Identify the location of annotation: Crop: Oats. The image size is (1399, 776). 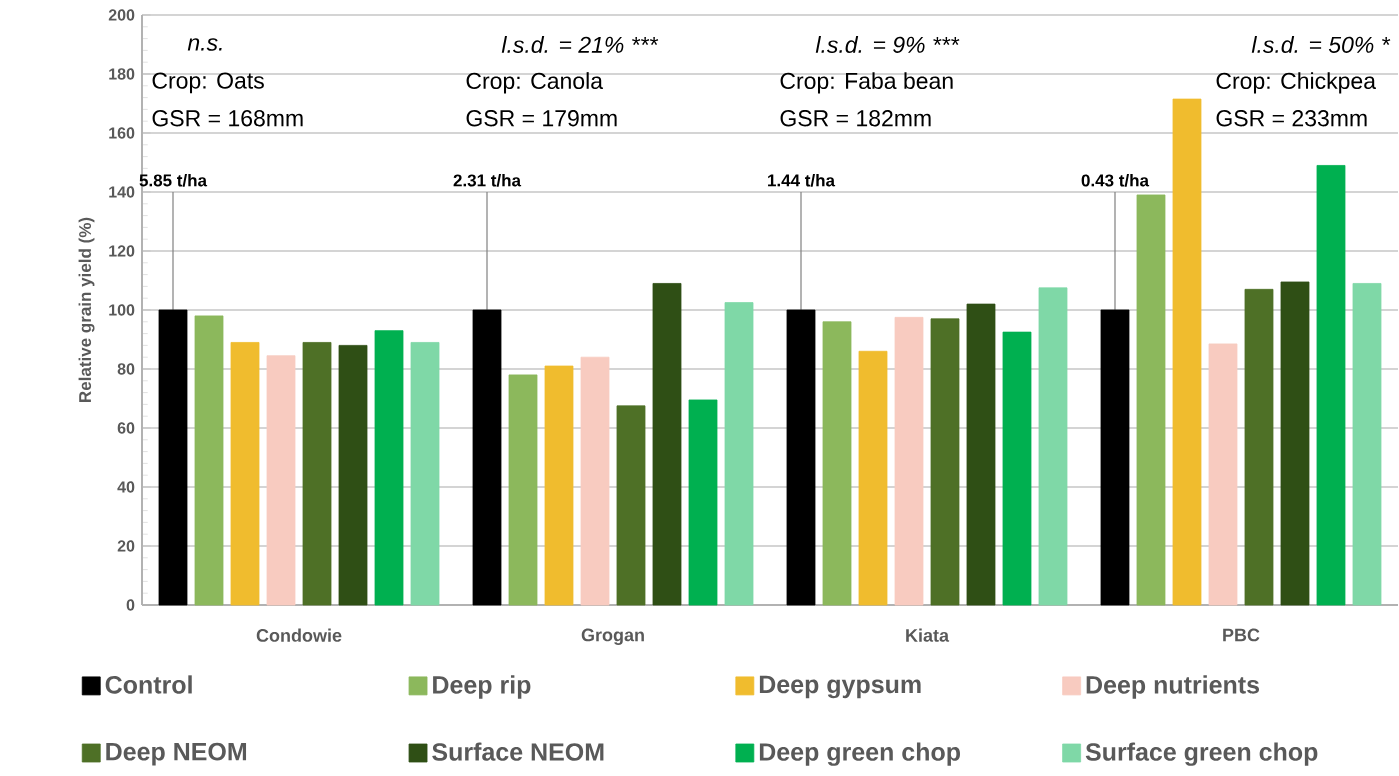
(208, 83).